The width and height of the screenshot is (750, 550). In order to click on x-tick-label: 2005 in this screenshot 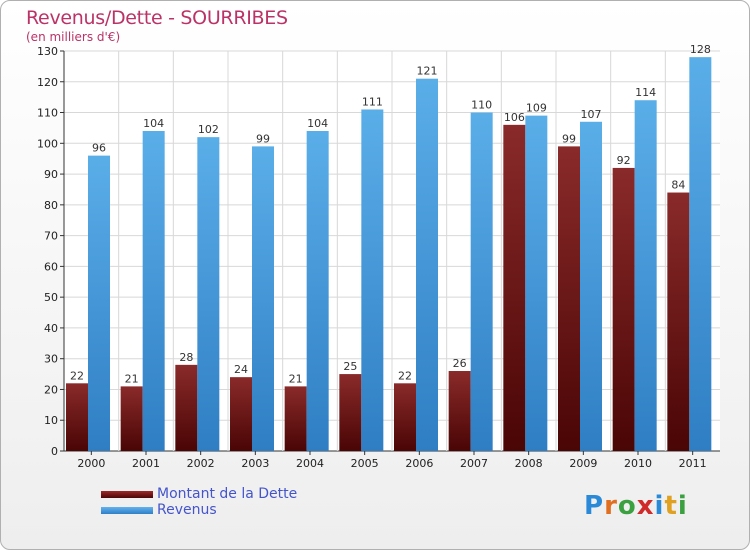, I will do `click(365, 463)`.